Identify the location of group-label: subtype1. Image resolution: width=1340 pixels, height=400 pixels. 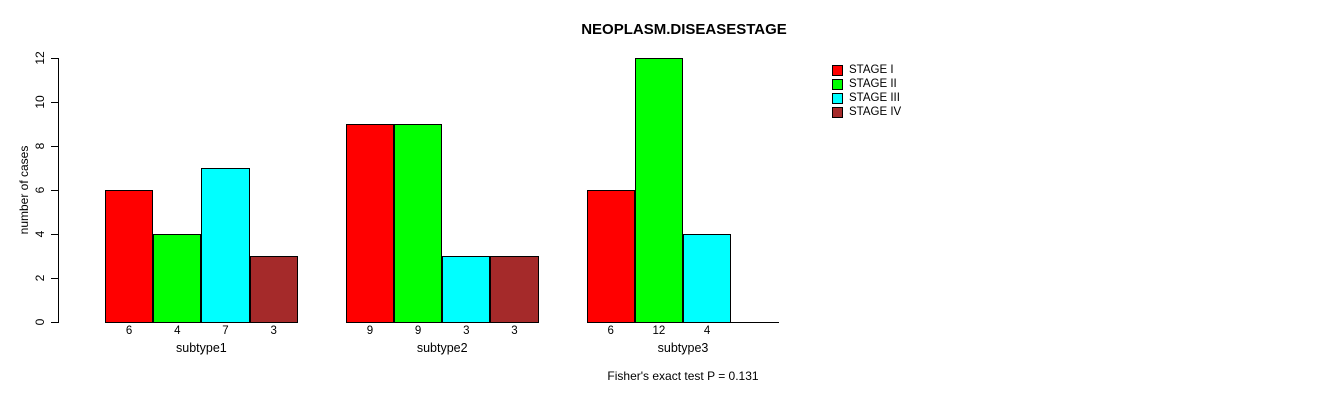
(201, 348).